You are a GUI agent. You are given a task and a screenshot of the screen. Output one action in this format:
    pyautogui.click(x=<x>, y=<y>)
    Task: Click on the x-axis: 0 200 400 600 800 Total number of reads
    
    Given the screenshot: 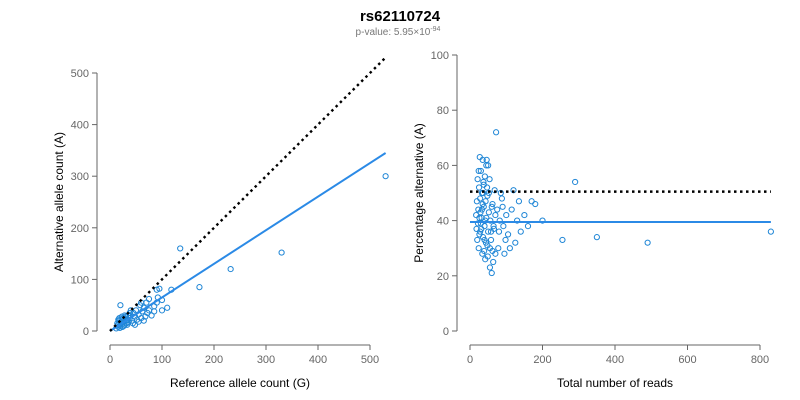 What is the action you would take?
    pyautogui.click(x=618, y=367)
    